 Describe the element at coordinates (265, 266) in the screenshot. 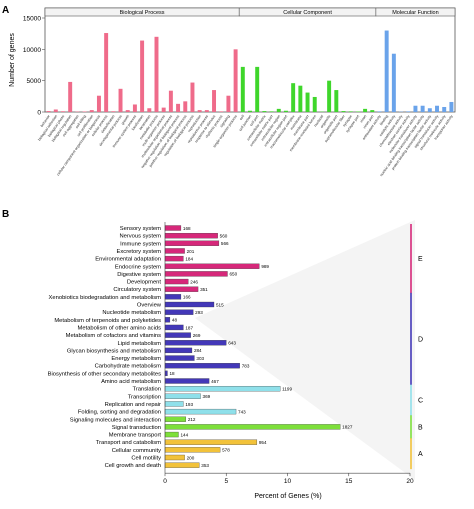

I see `data-label: 989` at that location.